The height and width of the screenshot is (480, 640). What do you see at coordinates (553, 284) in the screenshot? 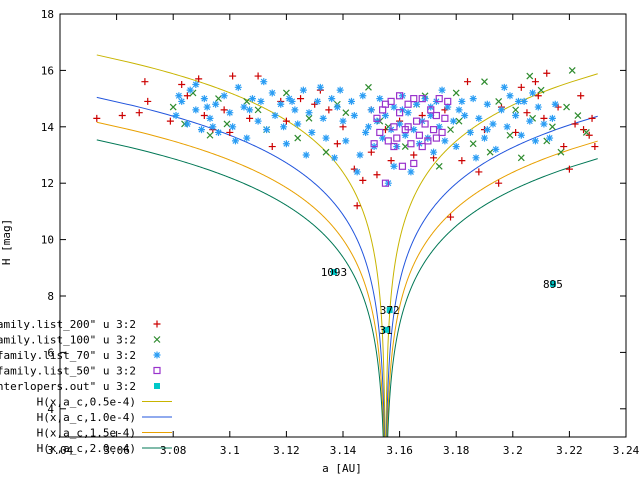
I see `point-annotation: 895` at bounding box center [553, 284].